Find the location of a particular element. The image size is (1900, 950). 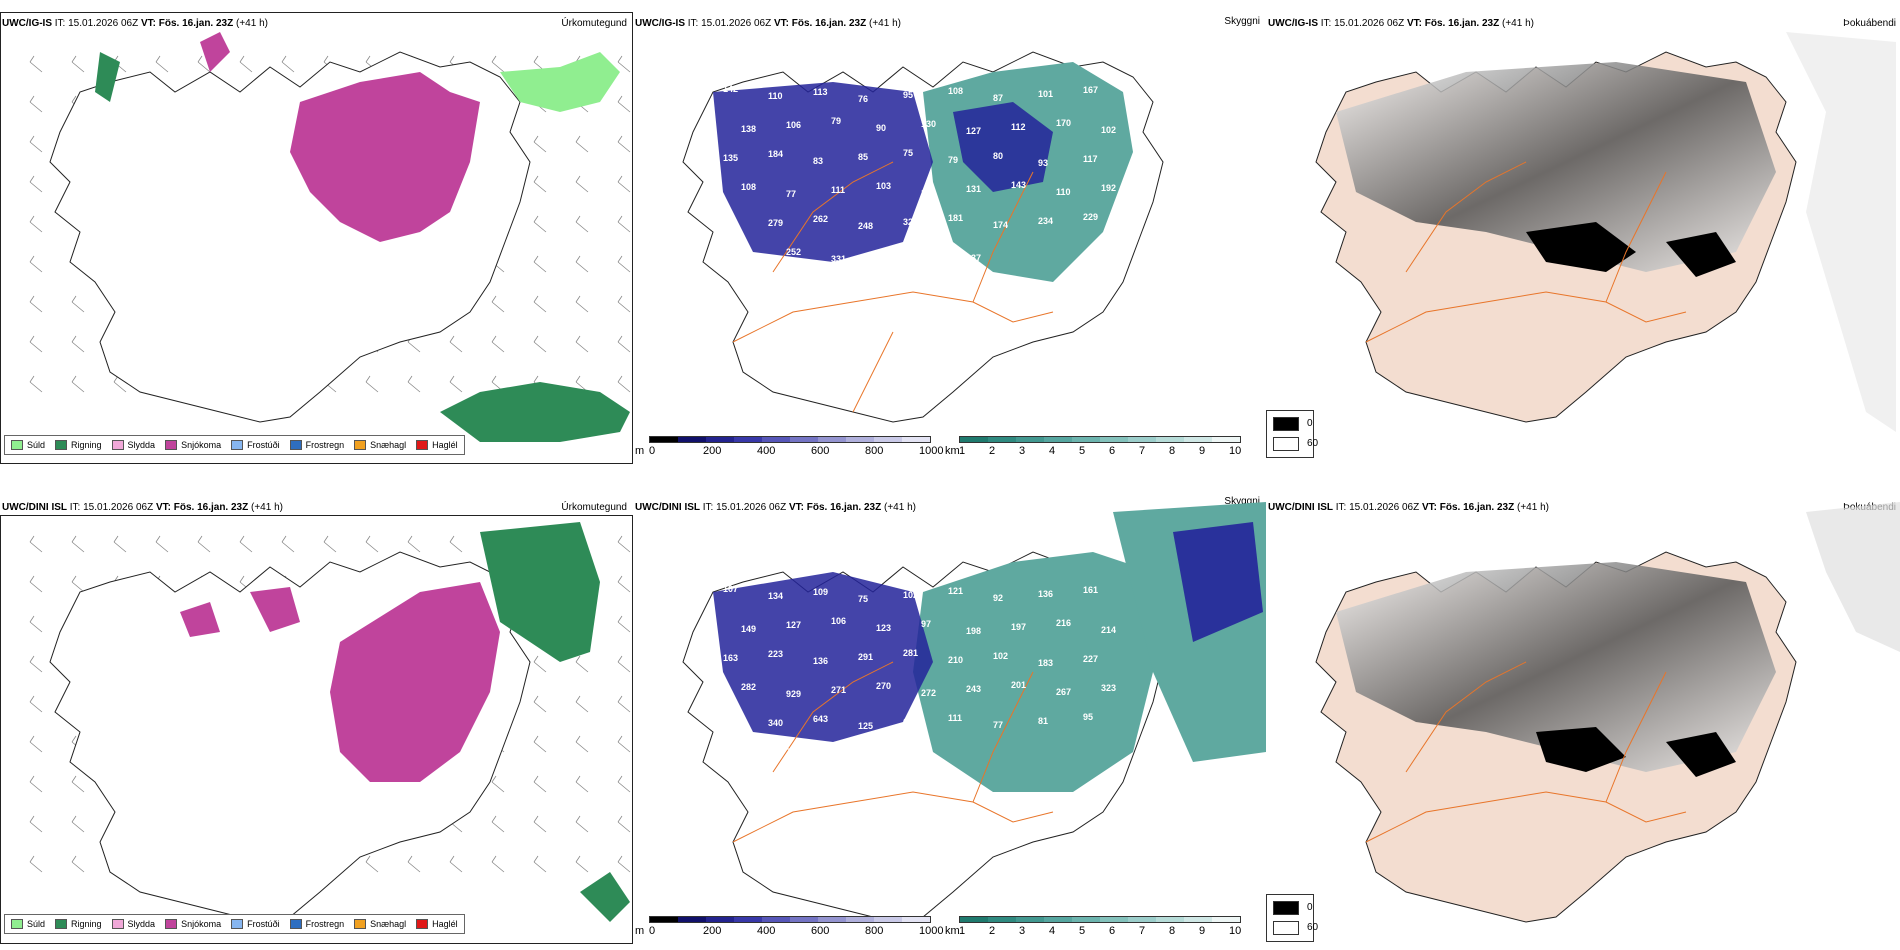

cloud-base-value: 76 is located at coordinates (863, 99).